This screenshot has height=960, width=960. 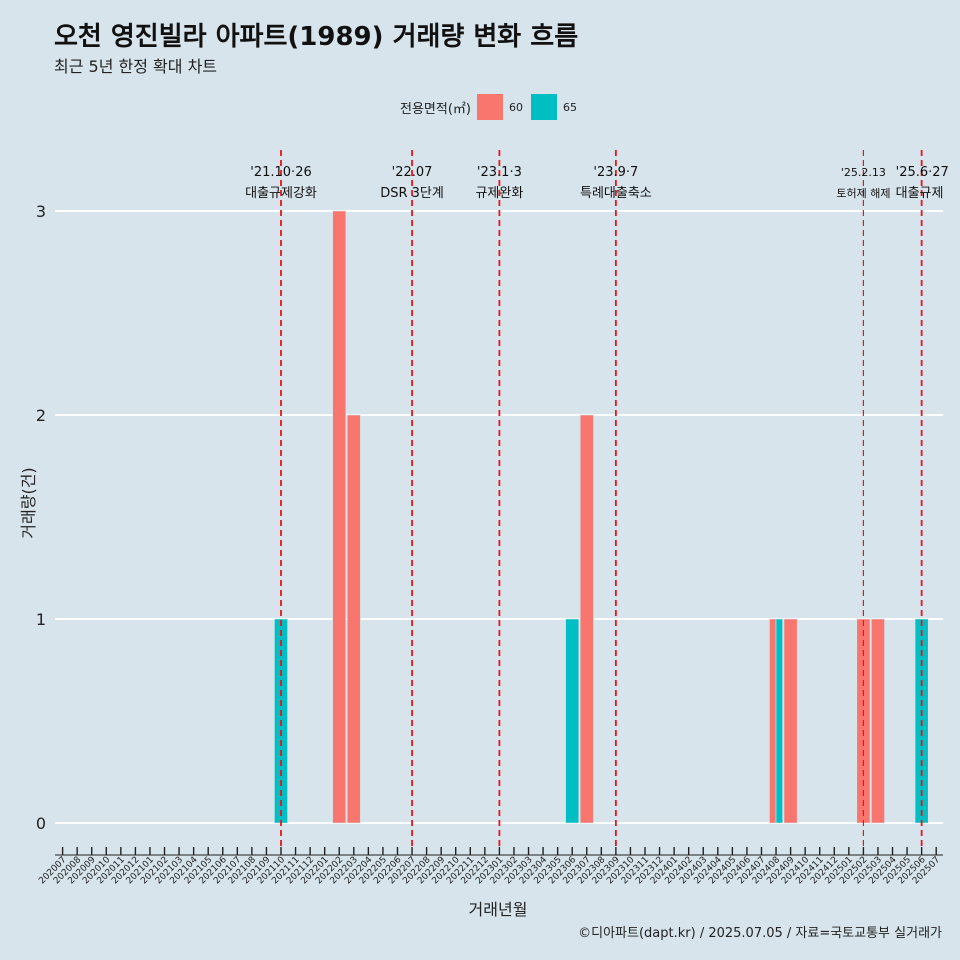 I want to click on event-text-label: DSR 3단계, so click(x=412, y=193).